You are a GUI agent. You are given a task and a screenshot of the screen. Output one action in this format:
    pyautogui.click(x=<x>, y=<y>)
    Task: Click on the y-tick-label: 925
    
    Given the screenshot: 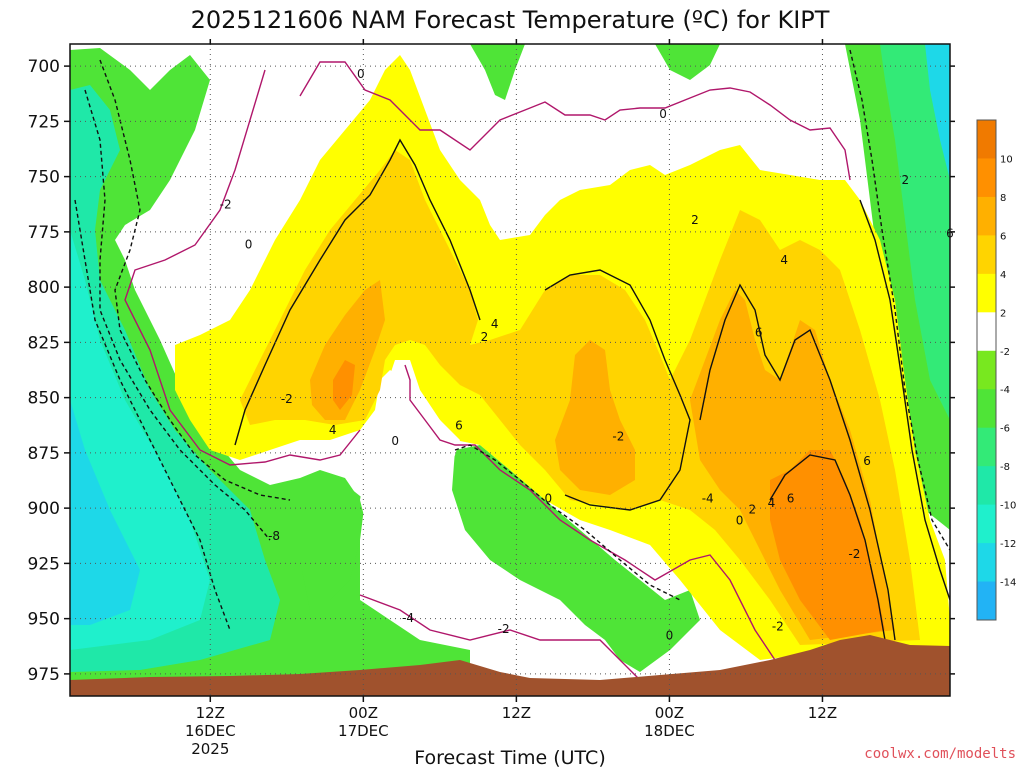 What is the action you would take?
    pyautogui.click(x=44, y=564)
    